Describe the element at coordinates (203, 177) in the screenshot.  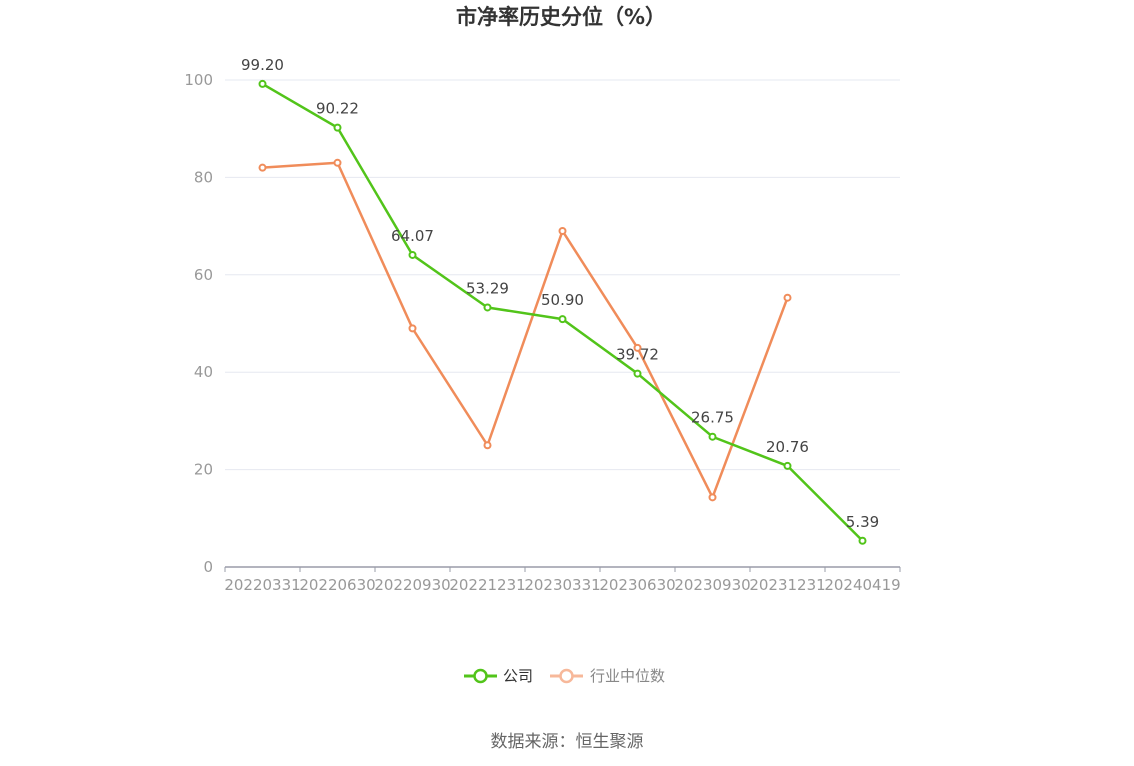
I see `y-tick-label: 80` at that location.